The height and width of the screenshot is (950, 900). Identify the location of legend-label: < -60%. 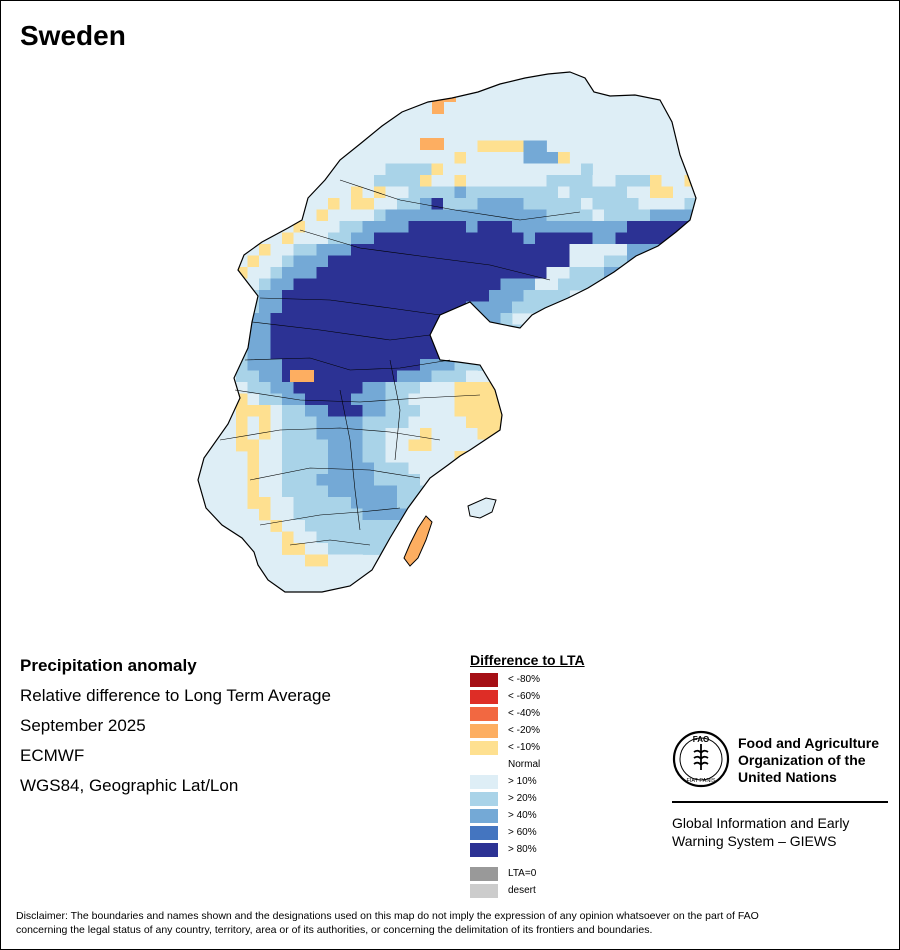
(524, 696).